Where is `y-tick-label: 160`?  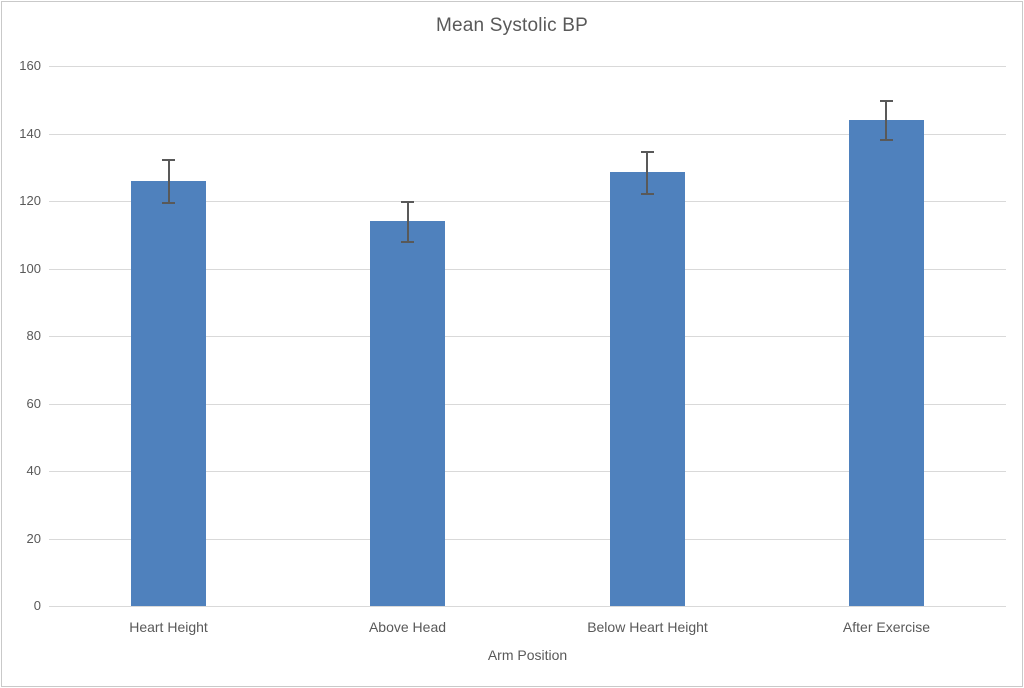 y-tick-label: 160 is located at coordinates (30, 65).